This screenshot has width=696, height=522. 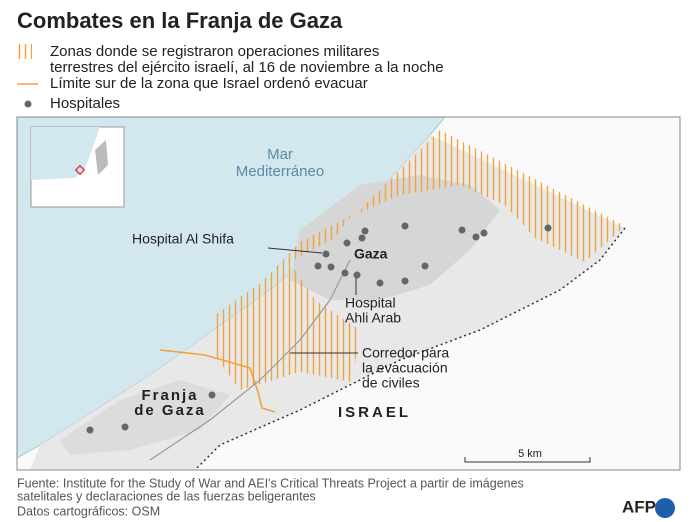 What do you see at coordinates (295, 250) in the screenshot?
I see `leader` at bounding box center [295, 250].